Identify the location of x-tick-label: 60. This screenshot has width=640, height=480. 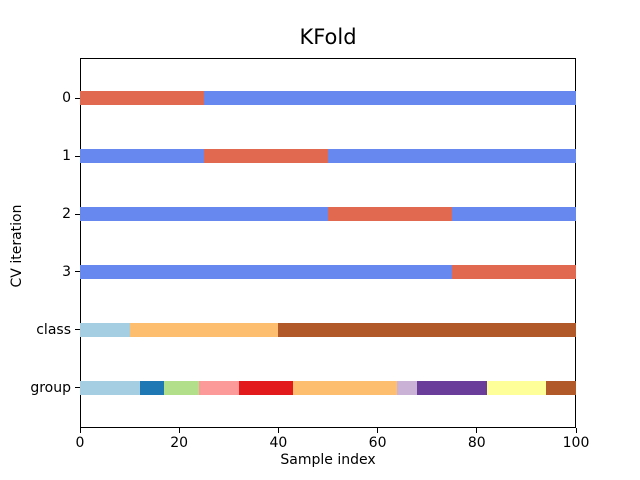
(377, 443).